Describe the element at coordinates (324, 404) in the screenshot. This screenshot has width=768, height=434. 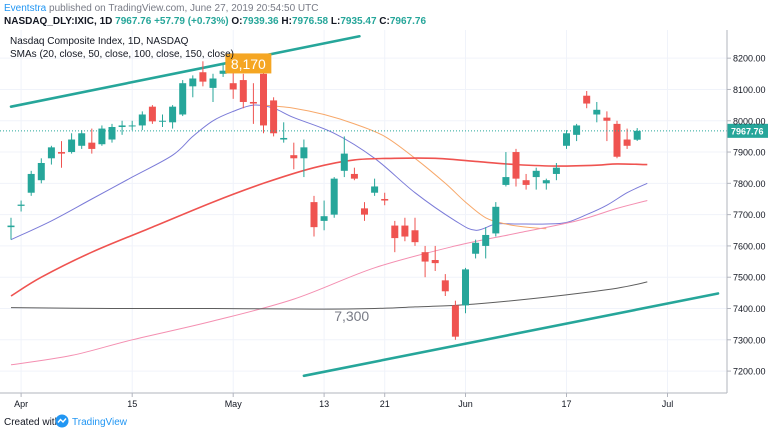
I see `x-tick-label: 13` at that location.